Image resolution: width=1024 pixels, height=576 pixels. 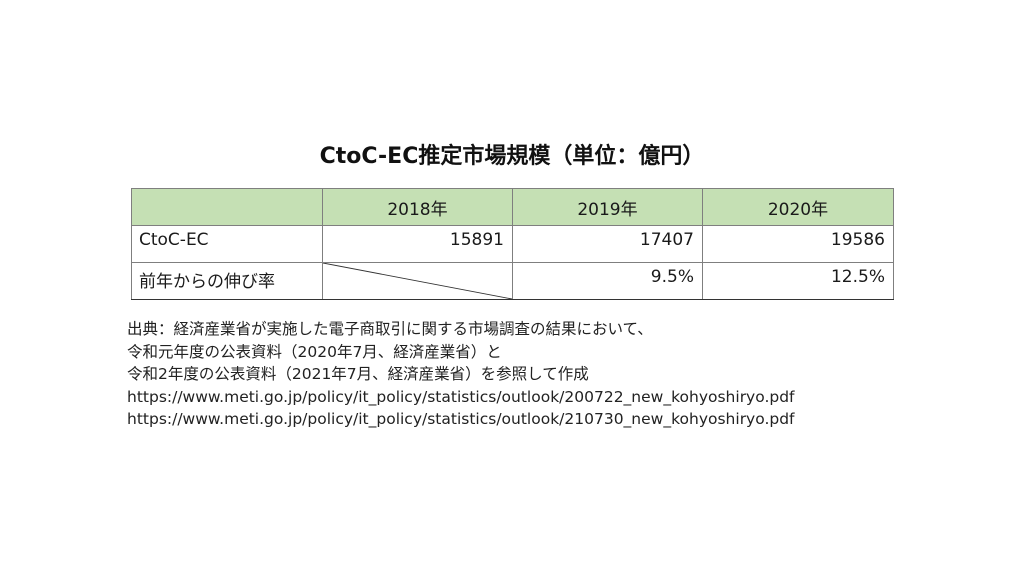 I want to click on diagonal-line-icon, so click(x=417, y=281).